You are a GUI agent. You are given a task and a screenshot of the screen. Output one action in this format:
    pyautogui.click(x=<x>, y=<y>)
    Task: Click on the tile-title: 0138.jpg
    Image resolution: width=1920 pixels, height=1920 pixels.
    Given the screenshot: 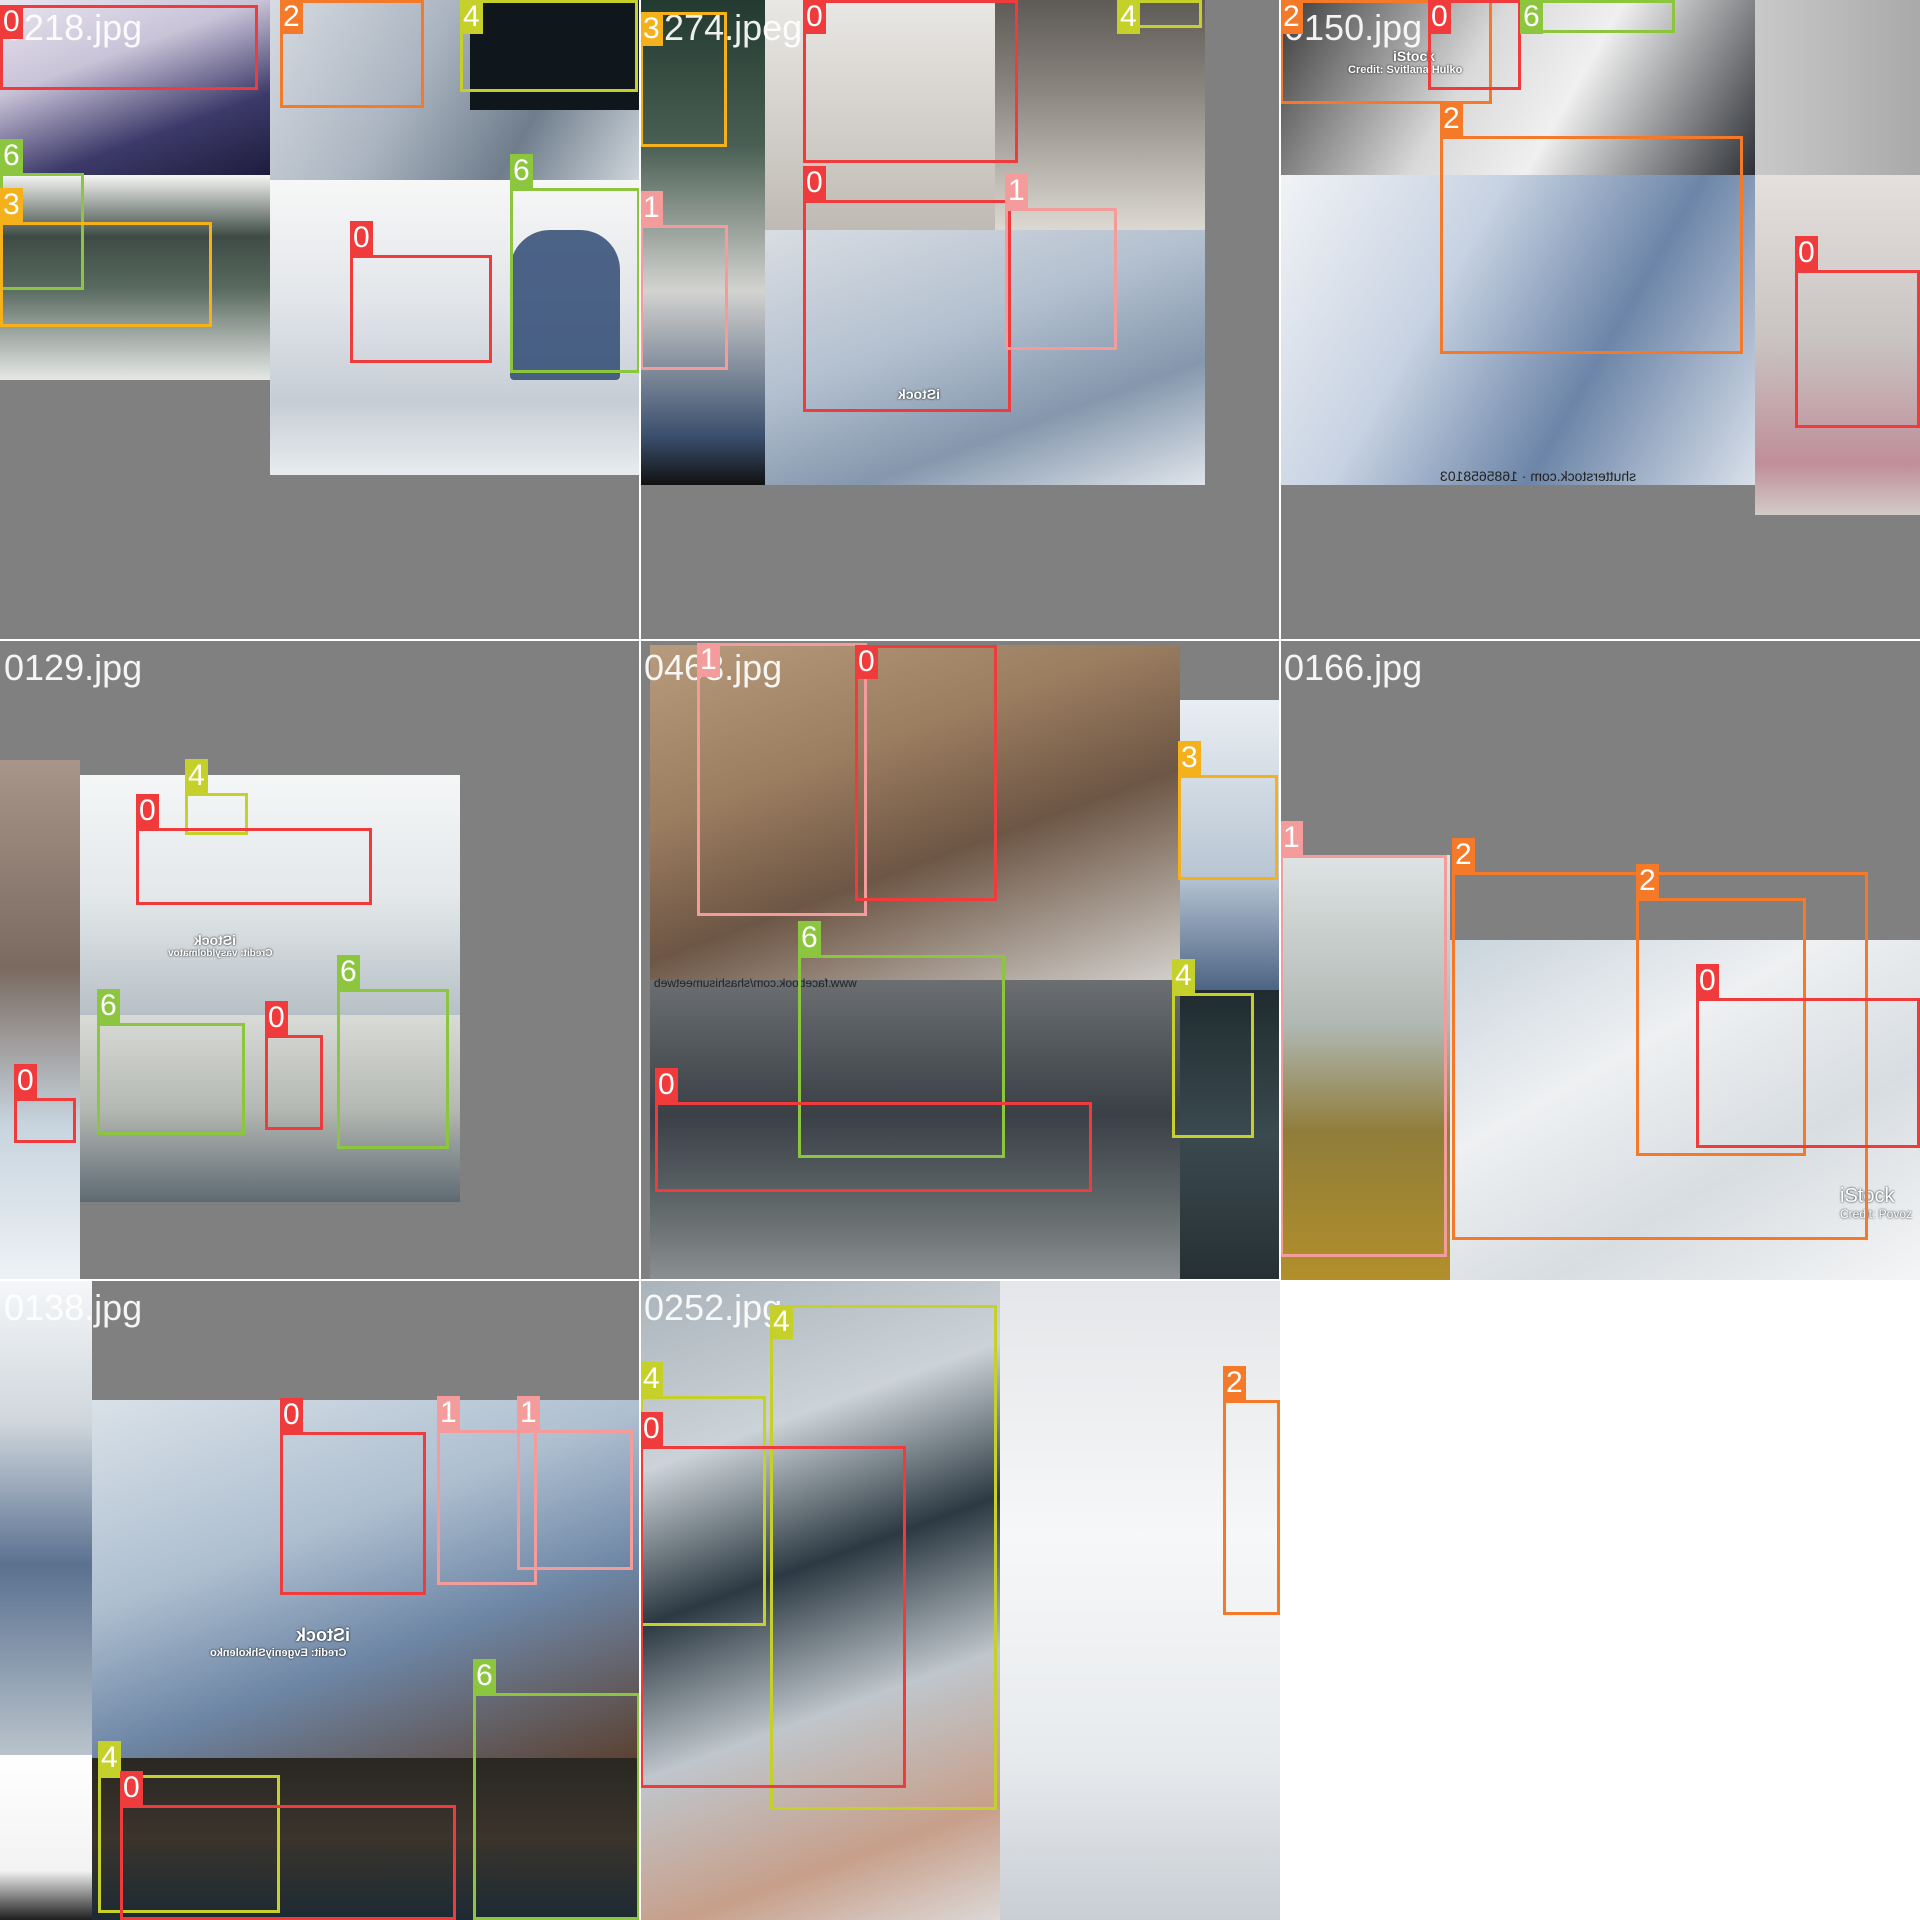 What is the action you would take?
    pyautogui.click(x=73, y=1307)
    